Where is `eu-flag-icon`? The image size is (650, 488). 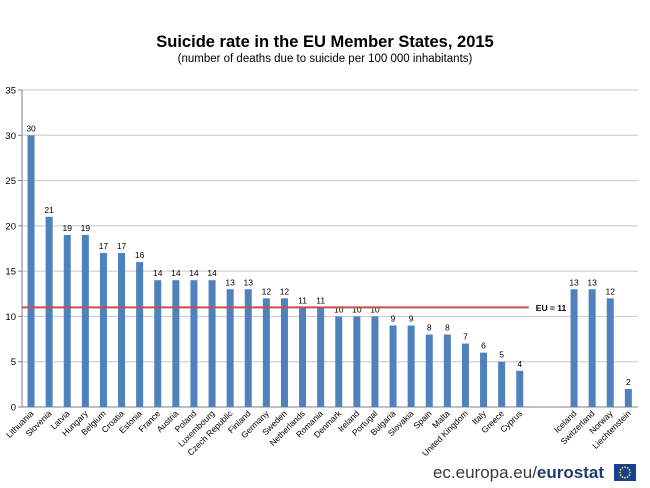
eu-flag-icon is located at coordinates (625, 472).